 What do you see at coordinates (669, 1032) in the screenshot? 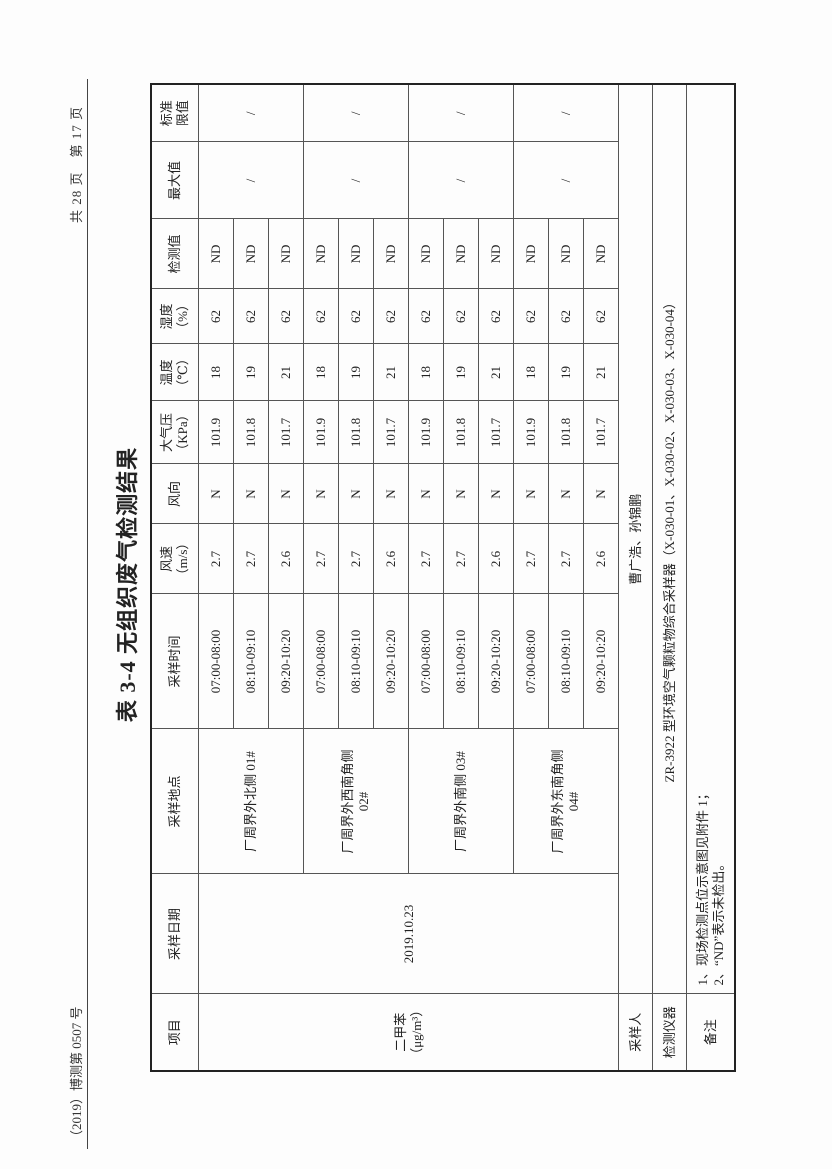
I see `instrument-label: 检测仪器` at bounding box center [669, 1032].